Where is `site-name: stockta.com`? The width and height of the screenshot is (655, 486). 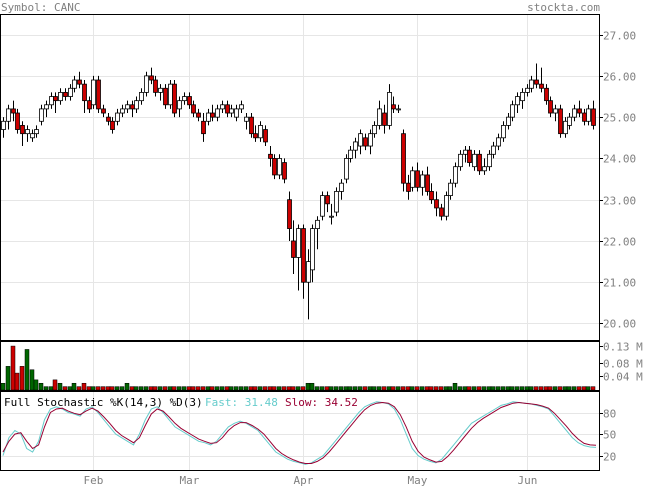
site-name: stockta.com is located at coordinates (563, 7).